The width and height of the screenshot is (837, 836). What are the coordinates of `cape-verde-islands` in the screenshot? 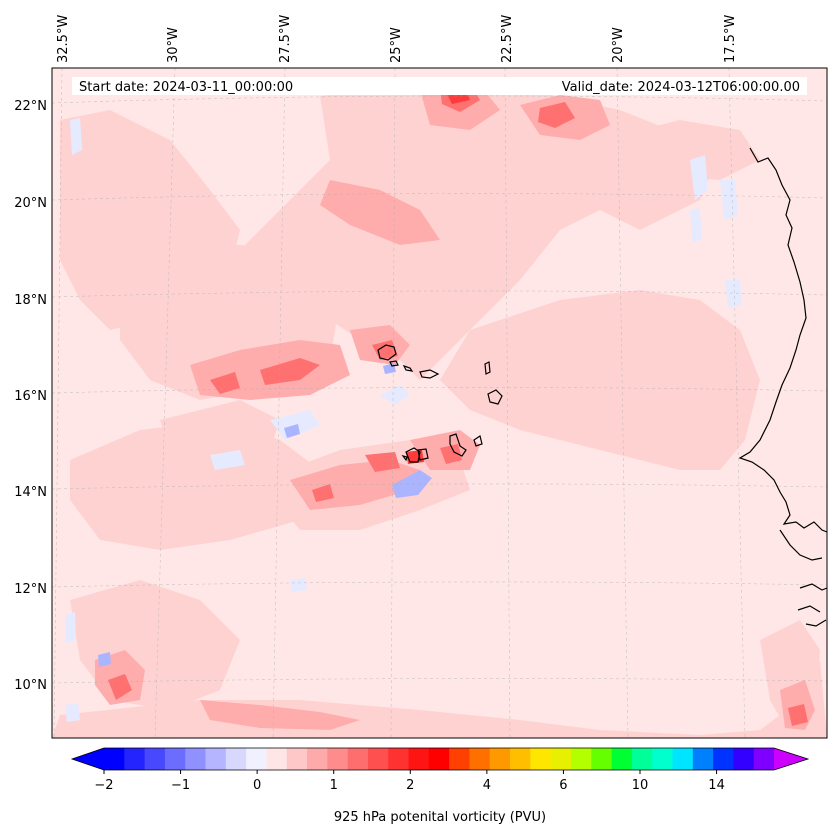 It's located at (440, 403).